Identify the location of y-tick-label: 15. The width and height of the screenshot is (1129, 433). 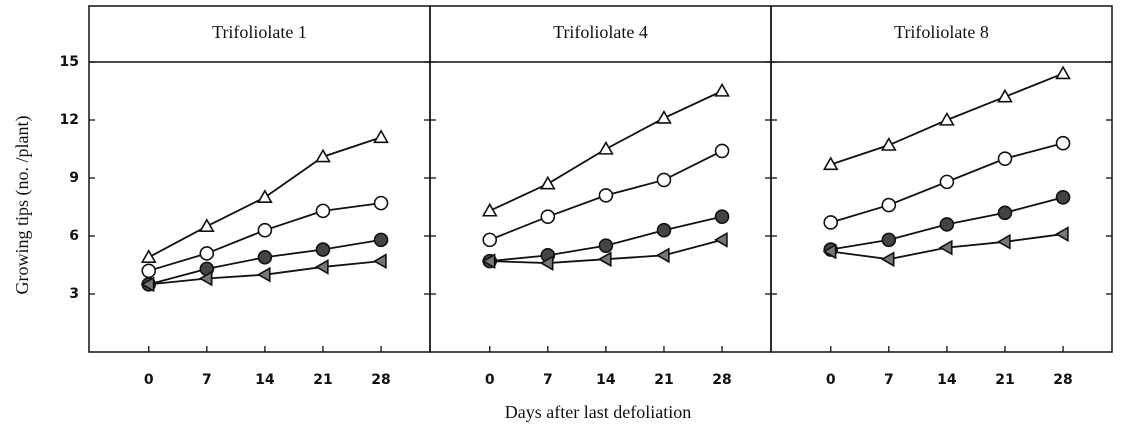
(69, 62).